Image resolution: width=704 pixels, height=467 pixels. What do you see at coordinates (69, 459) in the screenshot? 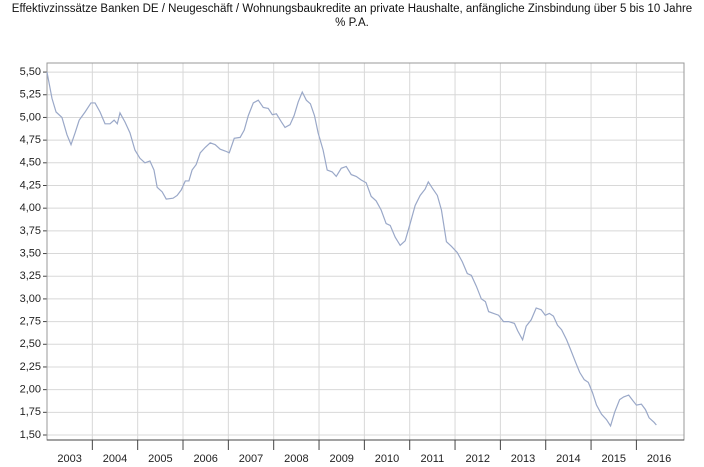
I see `x-tick-label: 2003` at bounding box center [69, 459].